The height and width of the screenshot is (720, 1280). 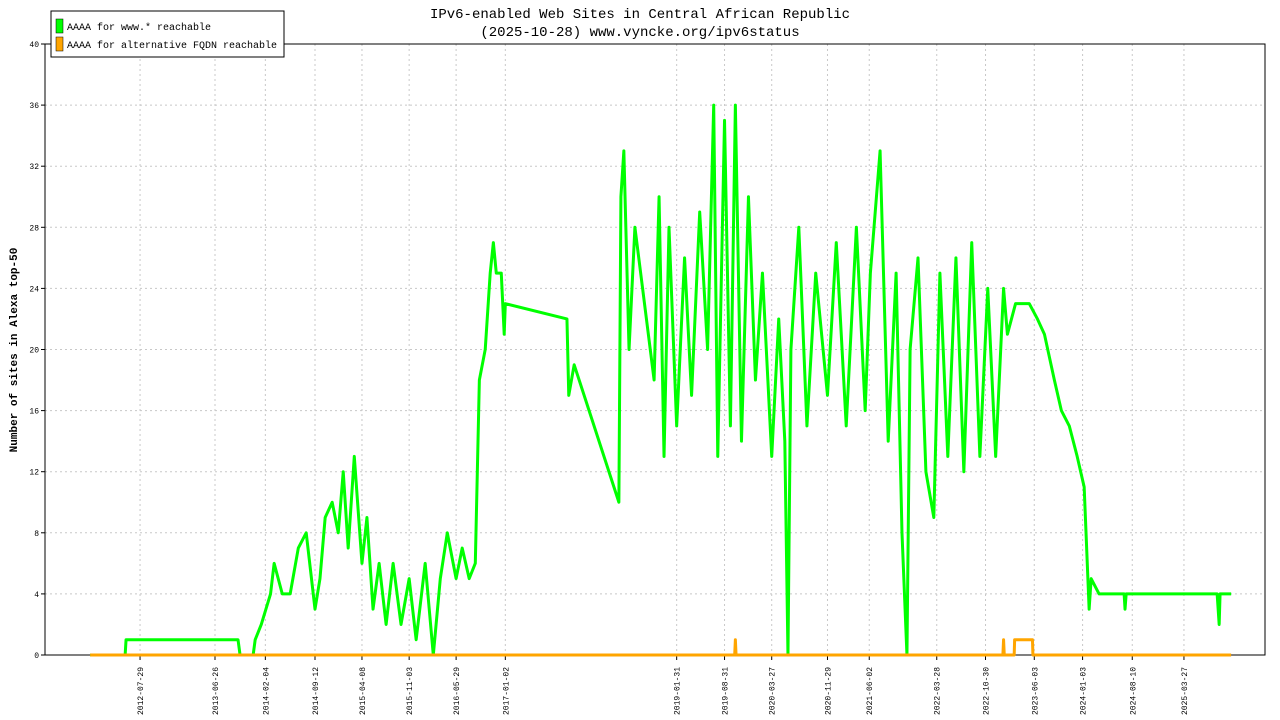 I want to click on y-tick-label: 36, so click(x=34, y=106).